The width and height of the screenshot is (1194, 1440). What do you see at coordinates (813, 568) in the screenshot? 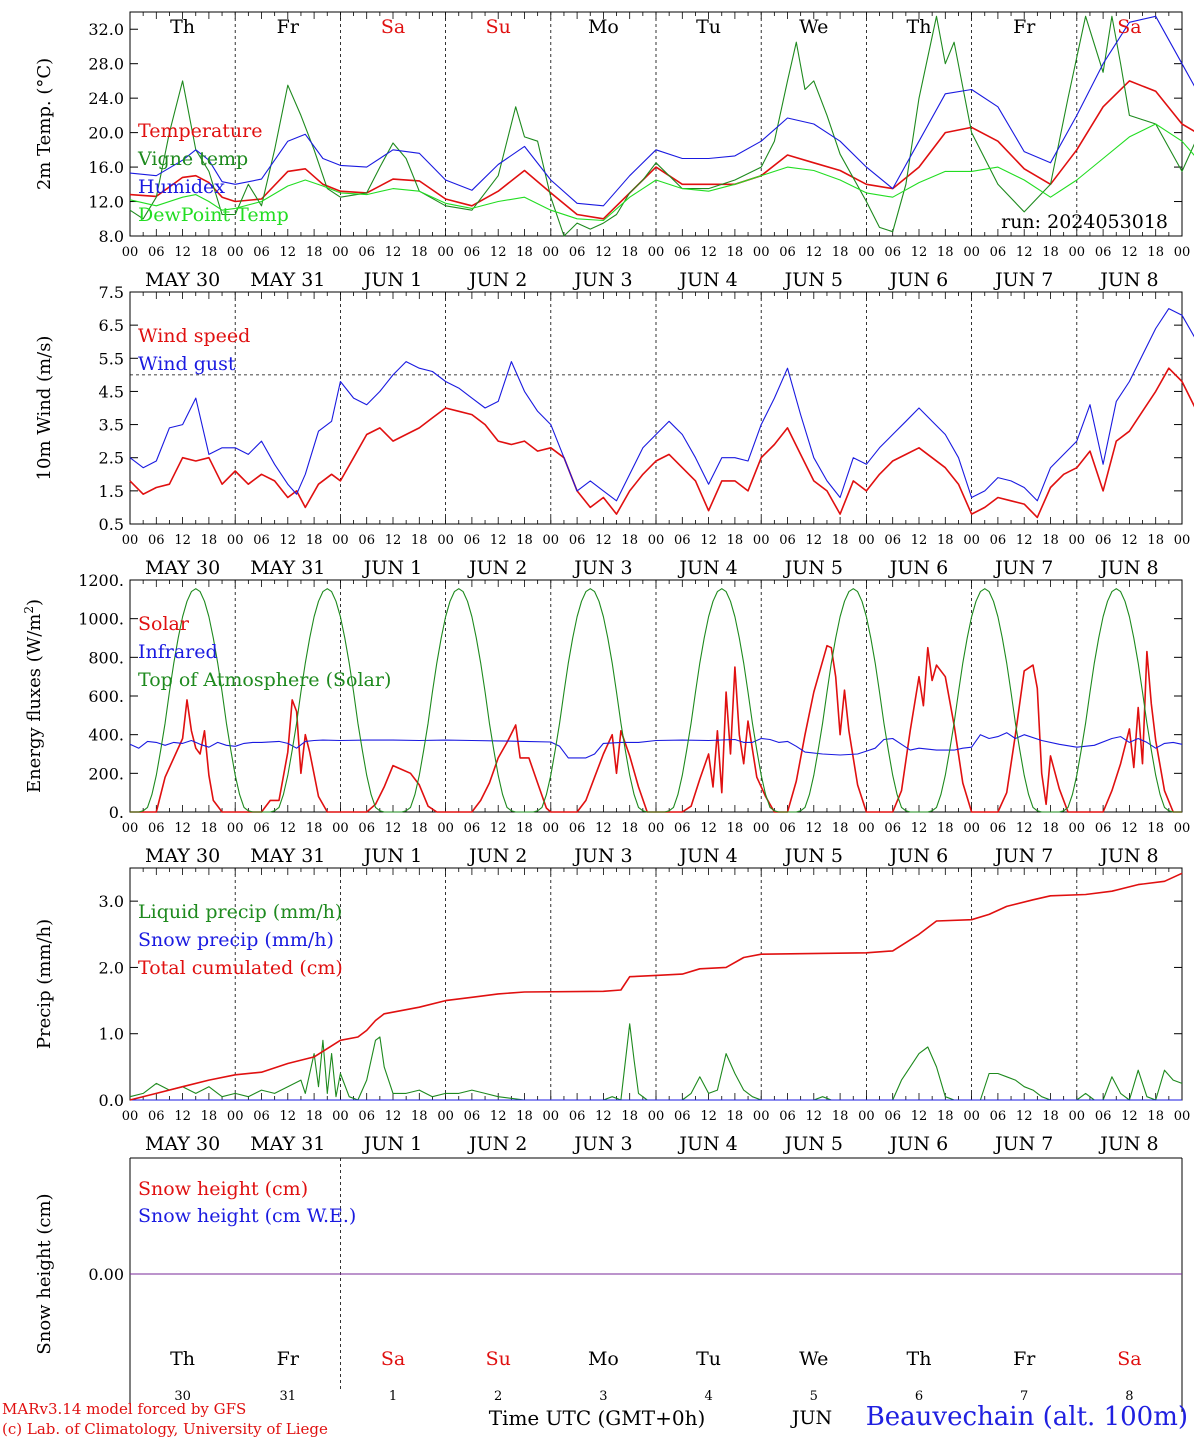
I see `date-label: JUN 5` at bounding box center [813, 568].